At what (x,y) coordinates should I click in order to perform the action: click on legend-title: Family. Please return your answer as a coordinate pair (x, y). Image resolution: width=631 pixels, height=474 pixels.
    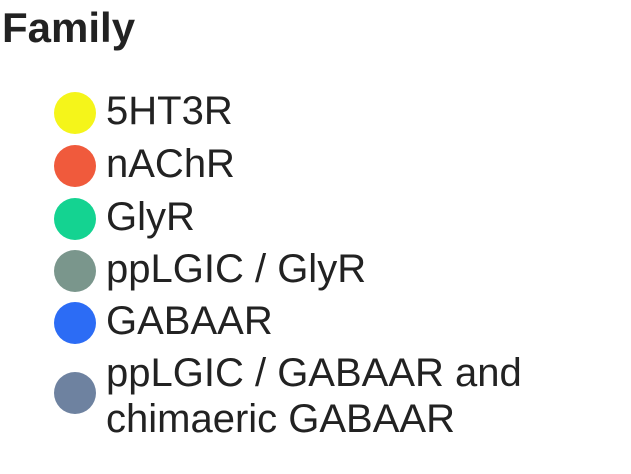
    Looking at the image, I should click on (69, 27).